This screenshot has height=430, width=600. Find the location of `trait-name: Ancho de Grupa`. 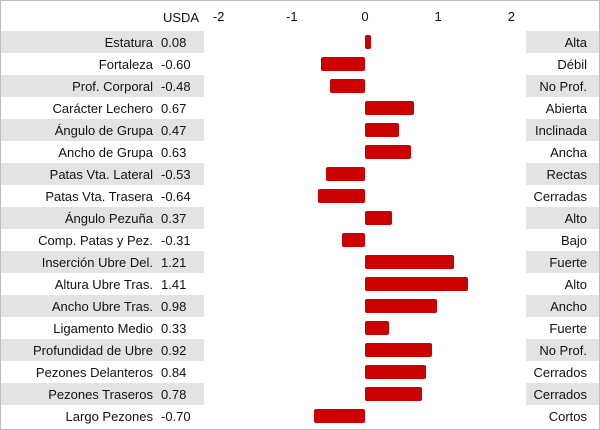

trait-name: Ancho de Grupa is located at coordinates (105, 152).